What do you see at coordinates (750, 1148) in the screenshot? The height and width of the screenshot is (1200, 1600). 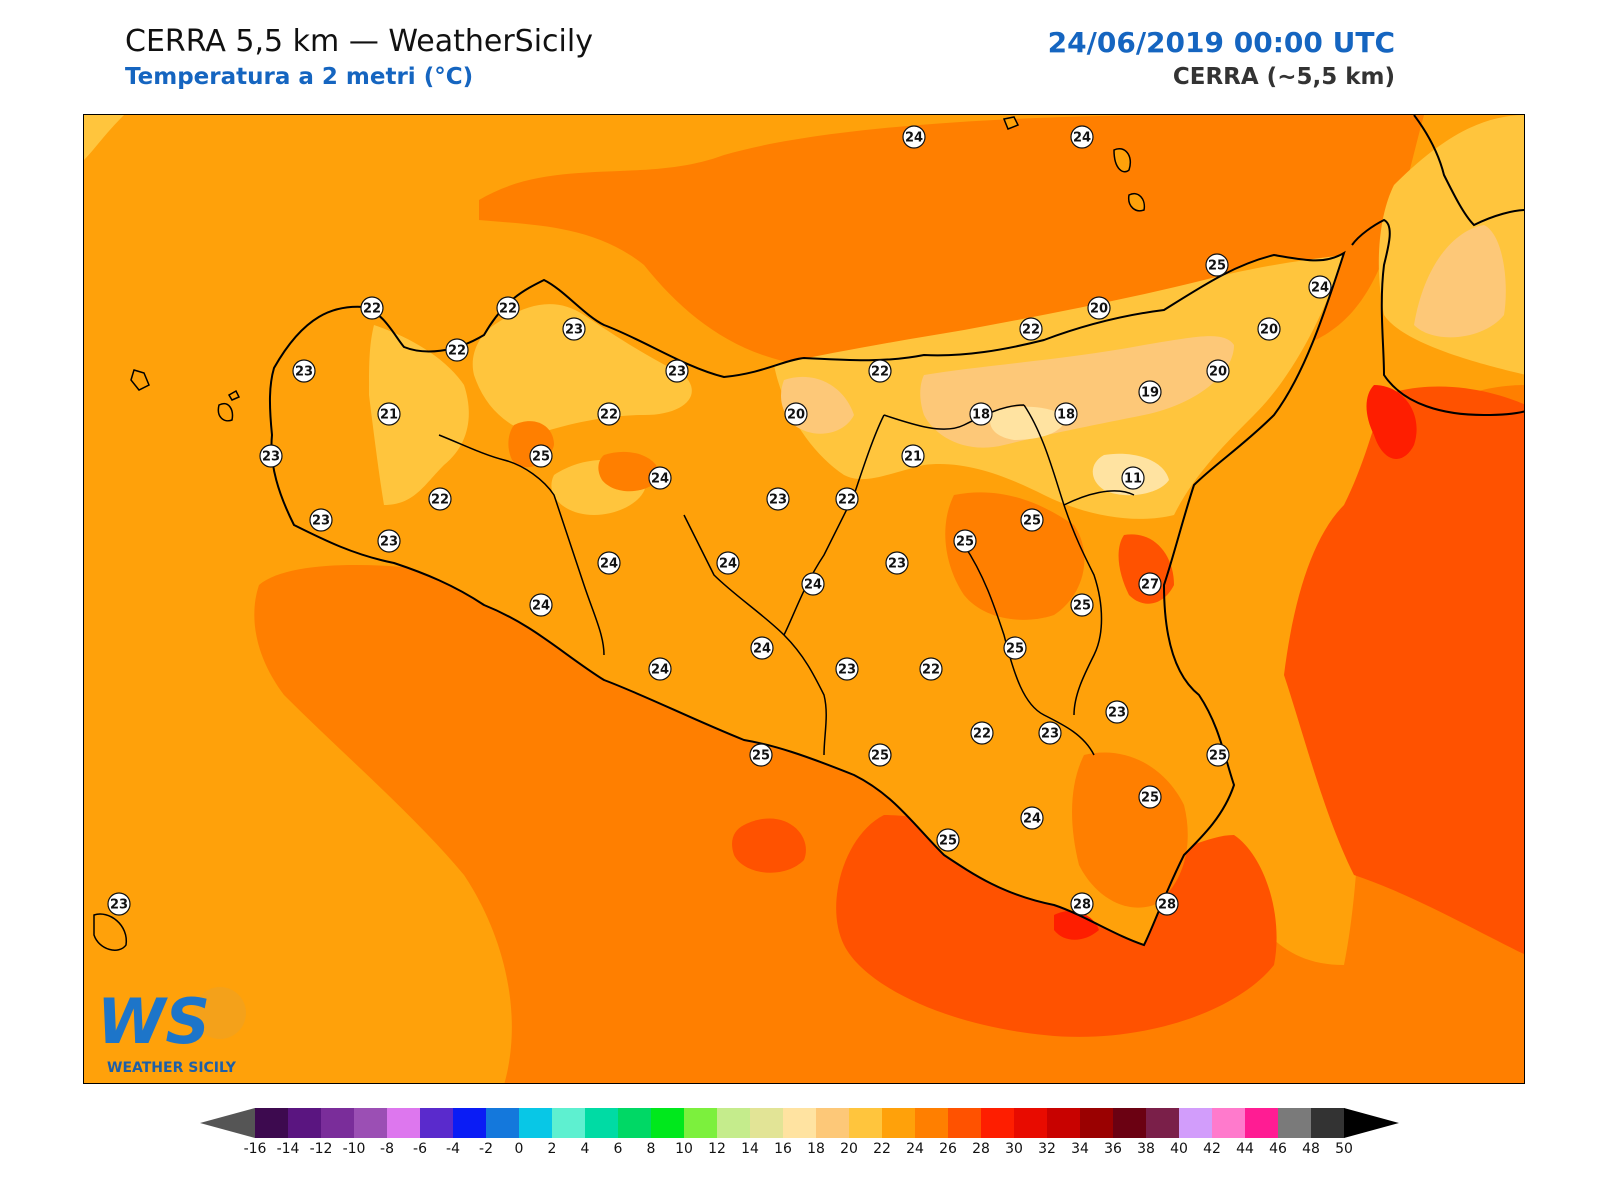 I see `colorbar-tick-label: 14` at bounding box center [750, 1148].